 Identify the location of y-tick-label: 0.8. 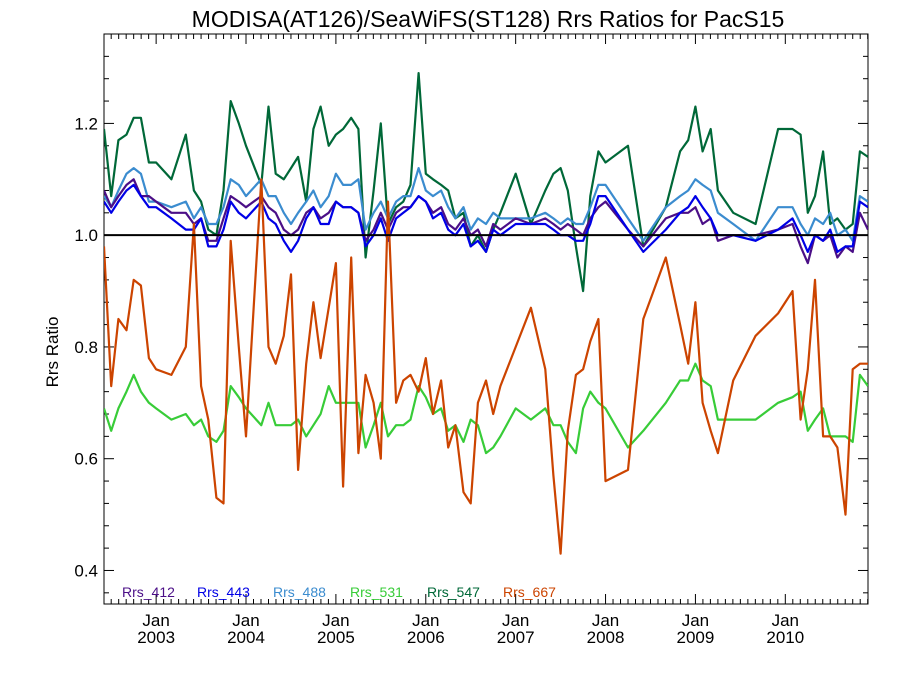
(86, 347).